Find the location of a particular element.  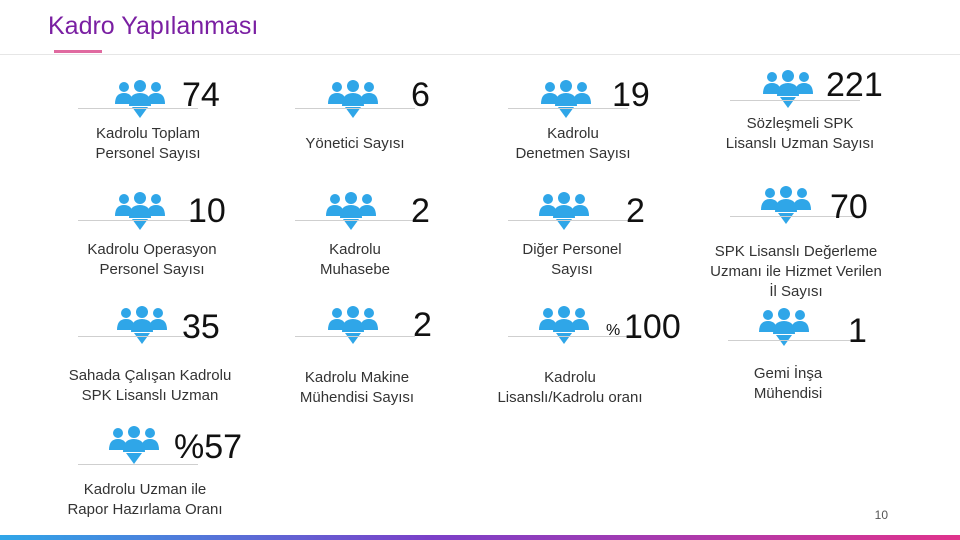

stat-value: 100 is located at coordinates (652, 327).